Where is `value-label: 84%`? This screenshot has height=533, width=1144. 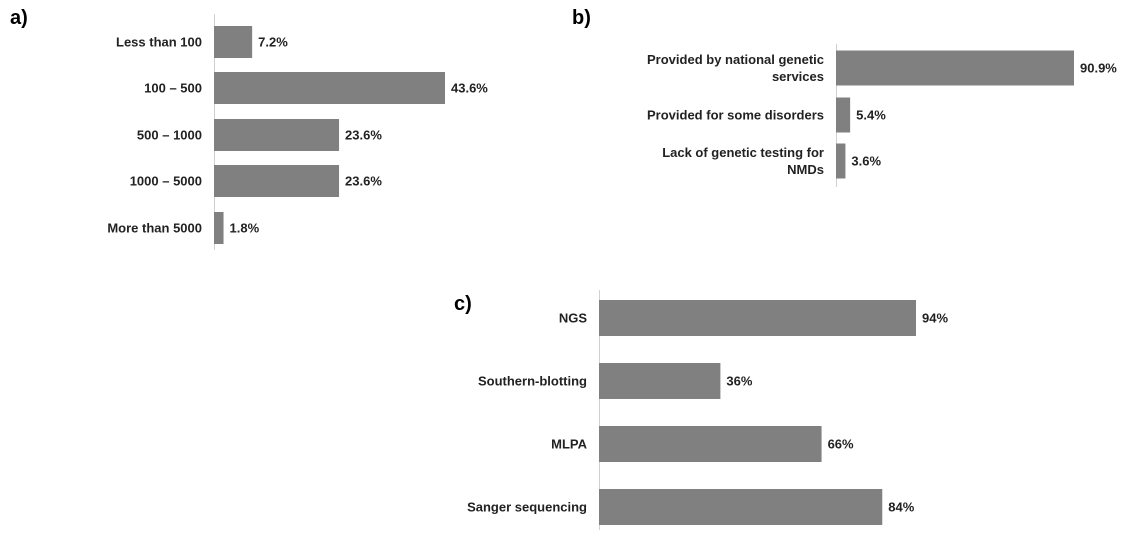 value-label: 84% is located at coordinates (901, 507).